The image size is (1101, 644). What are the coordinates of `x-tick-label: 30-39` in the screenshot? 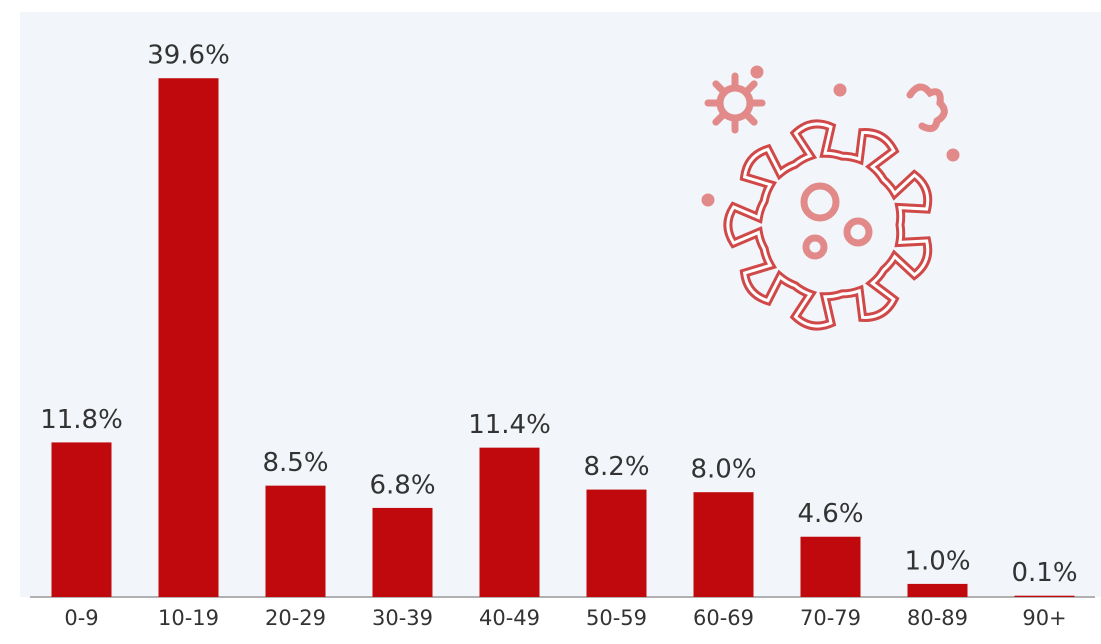 It's located at (402, 618).